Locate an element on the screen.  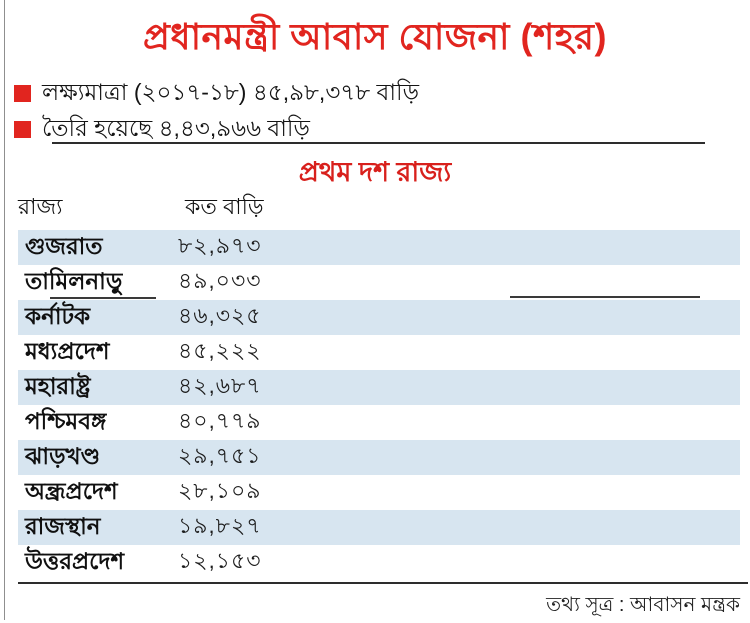
legend-item-built: তৈরি হয়েছে ৪,৪৩,৯৬৬ বাড়ি is located at coordinates (162, 129).